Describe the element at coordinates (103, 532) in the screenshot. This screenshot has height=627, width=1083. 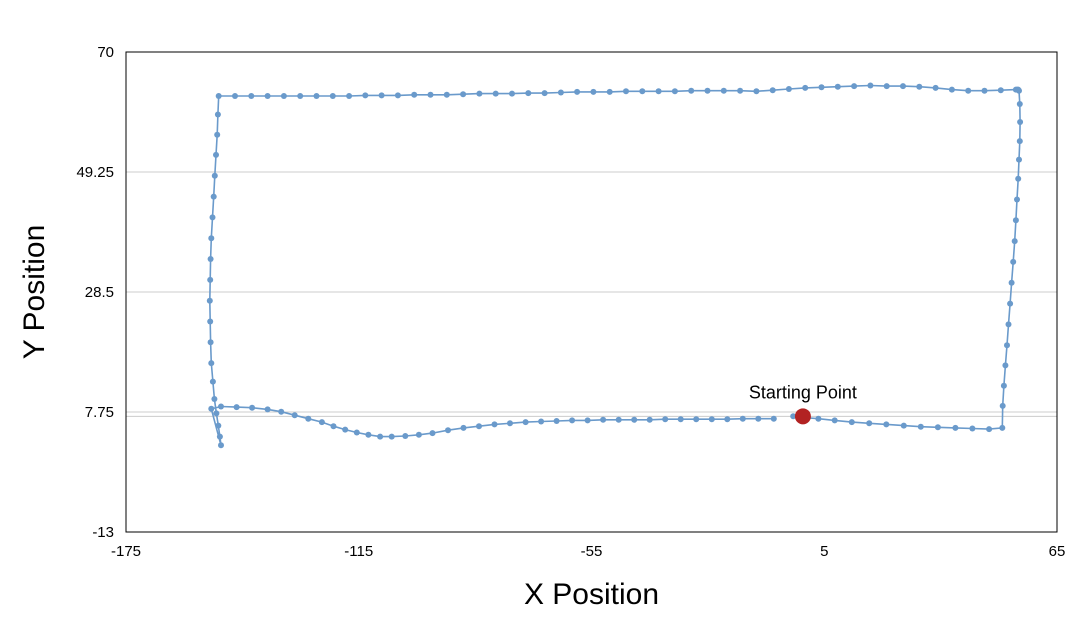
I see `y-tick-label: -13` at that location.